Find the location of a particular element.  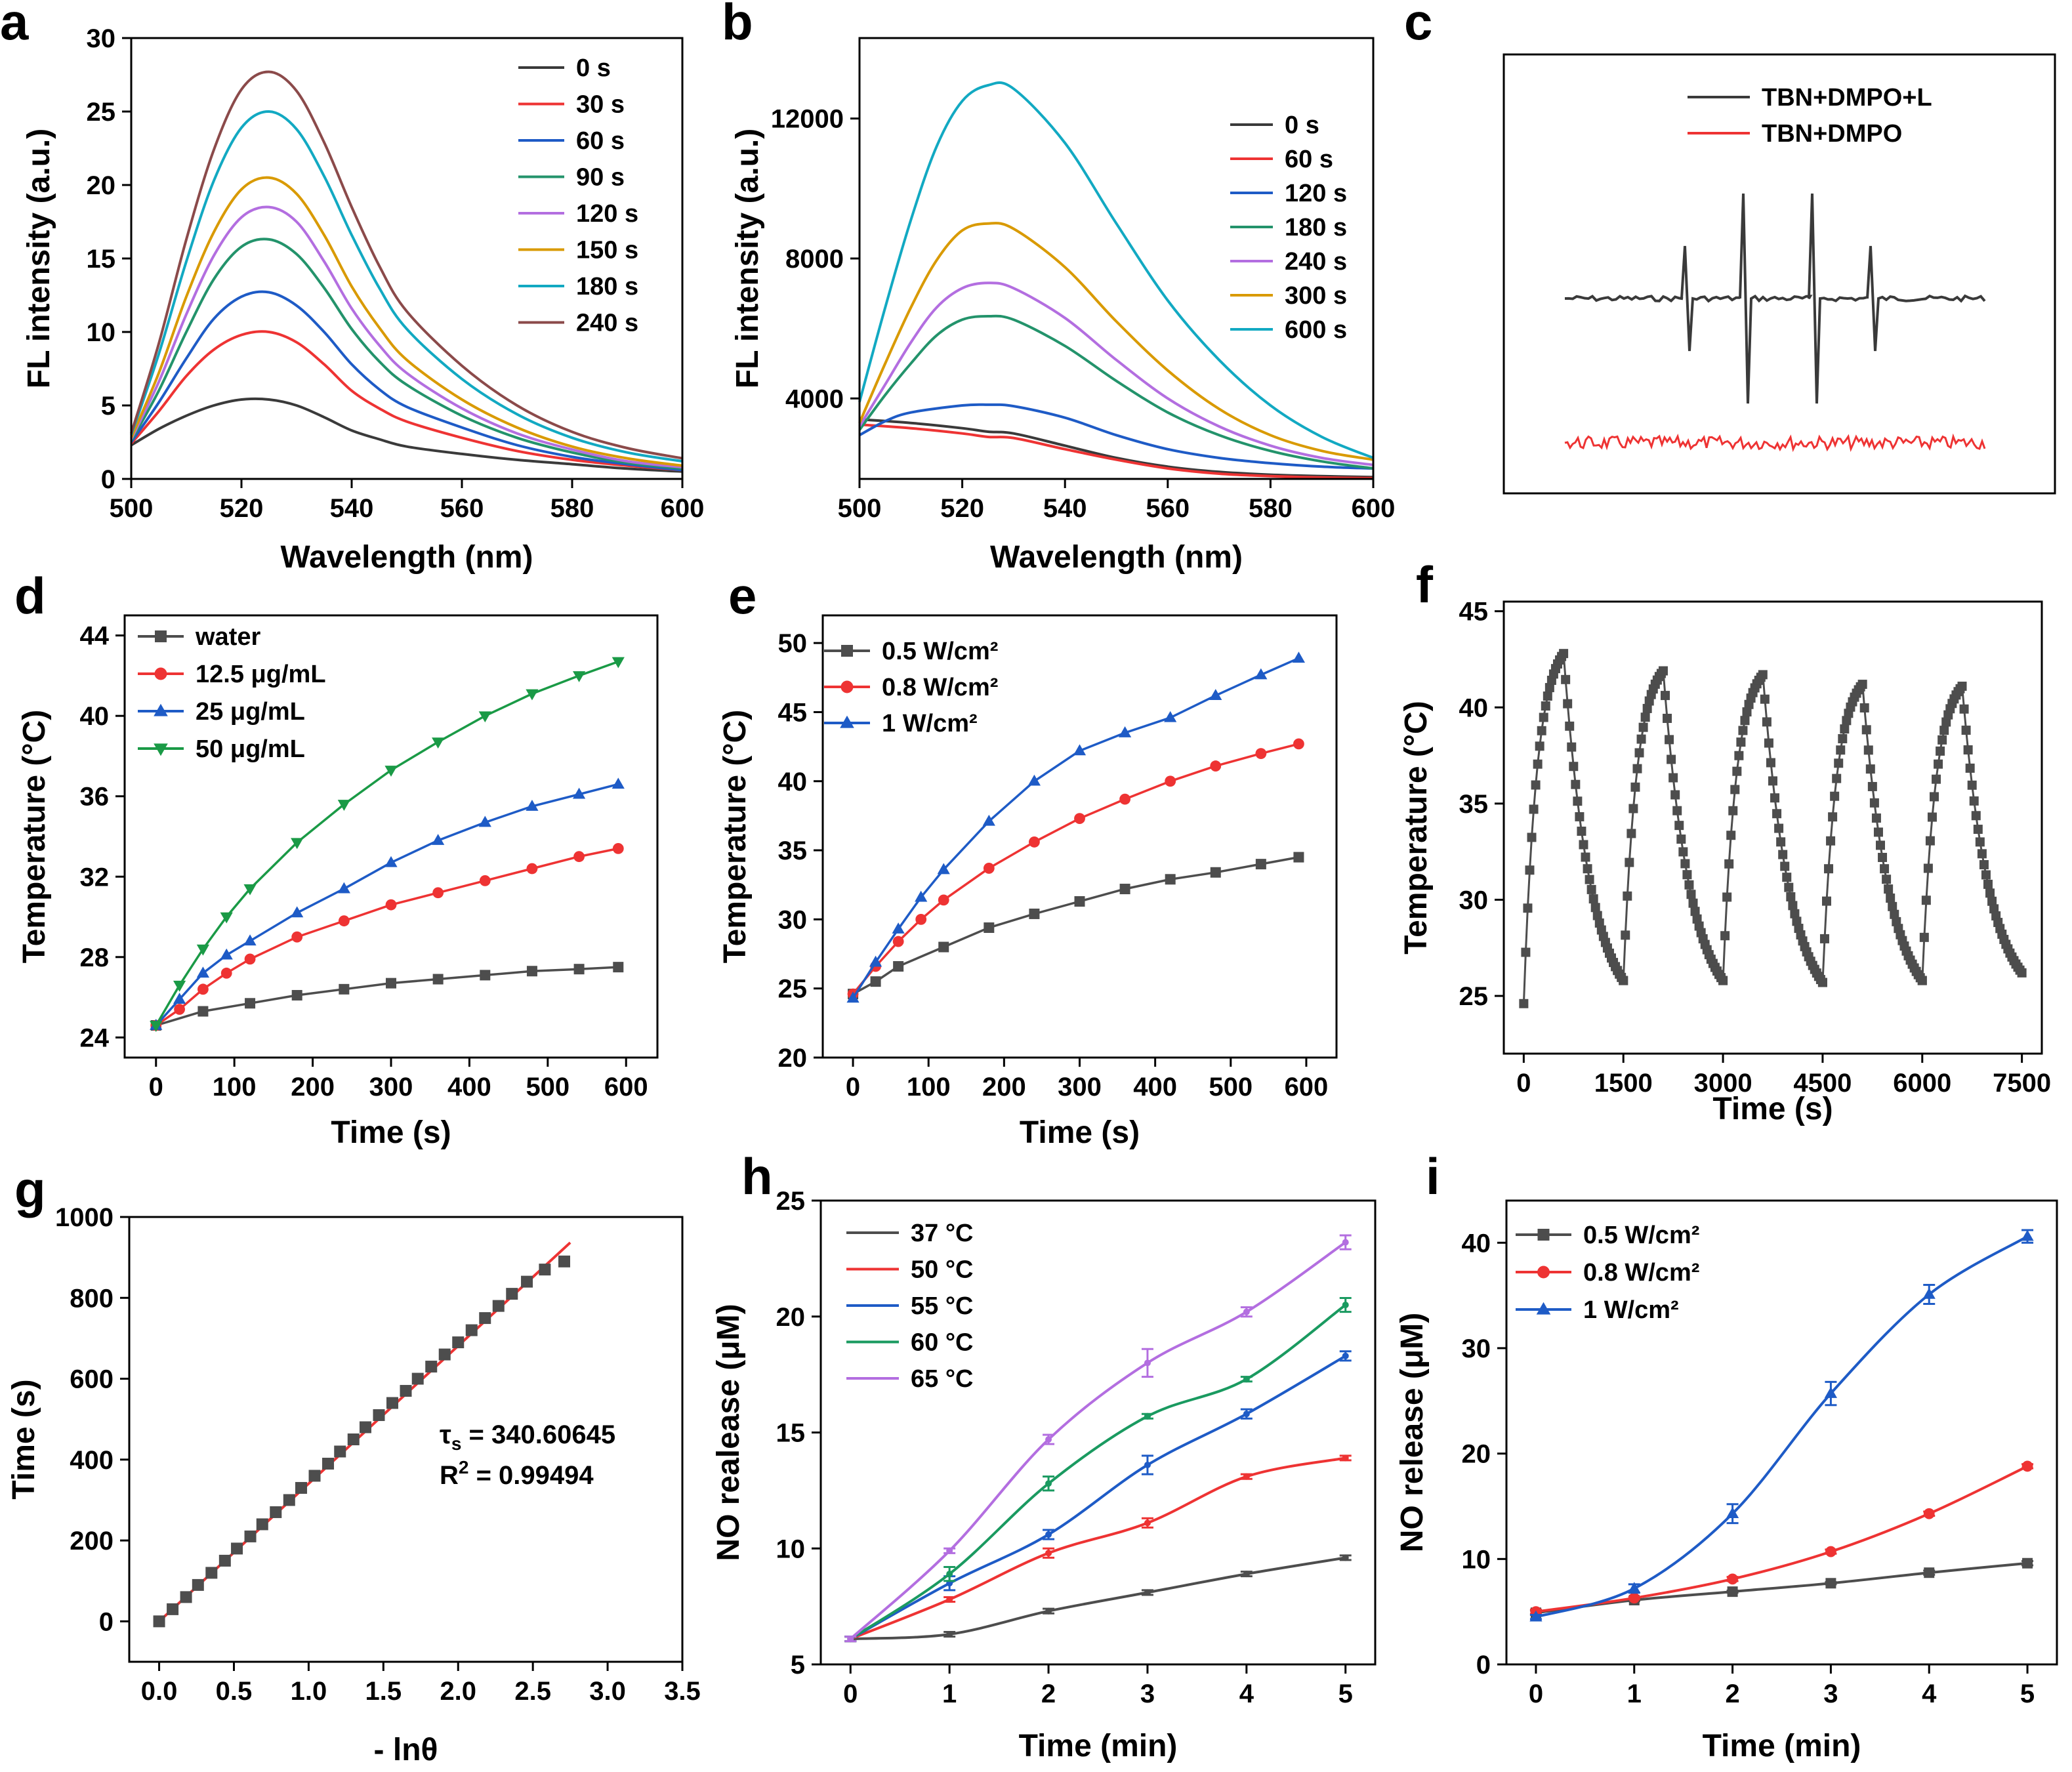

panel-label-c: c is located at coordinates (1418, 25).